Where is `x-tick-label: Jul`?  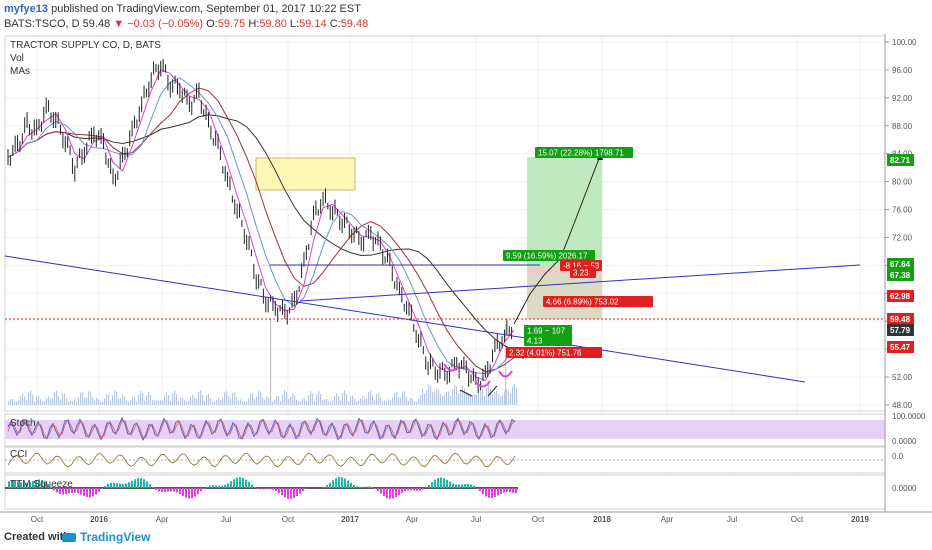 x-tick-label: Jul is located at coordinates (226, 519).